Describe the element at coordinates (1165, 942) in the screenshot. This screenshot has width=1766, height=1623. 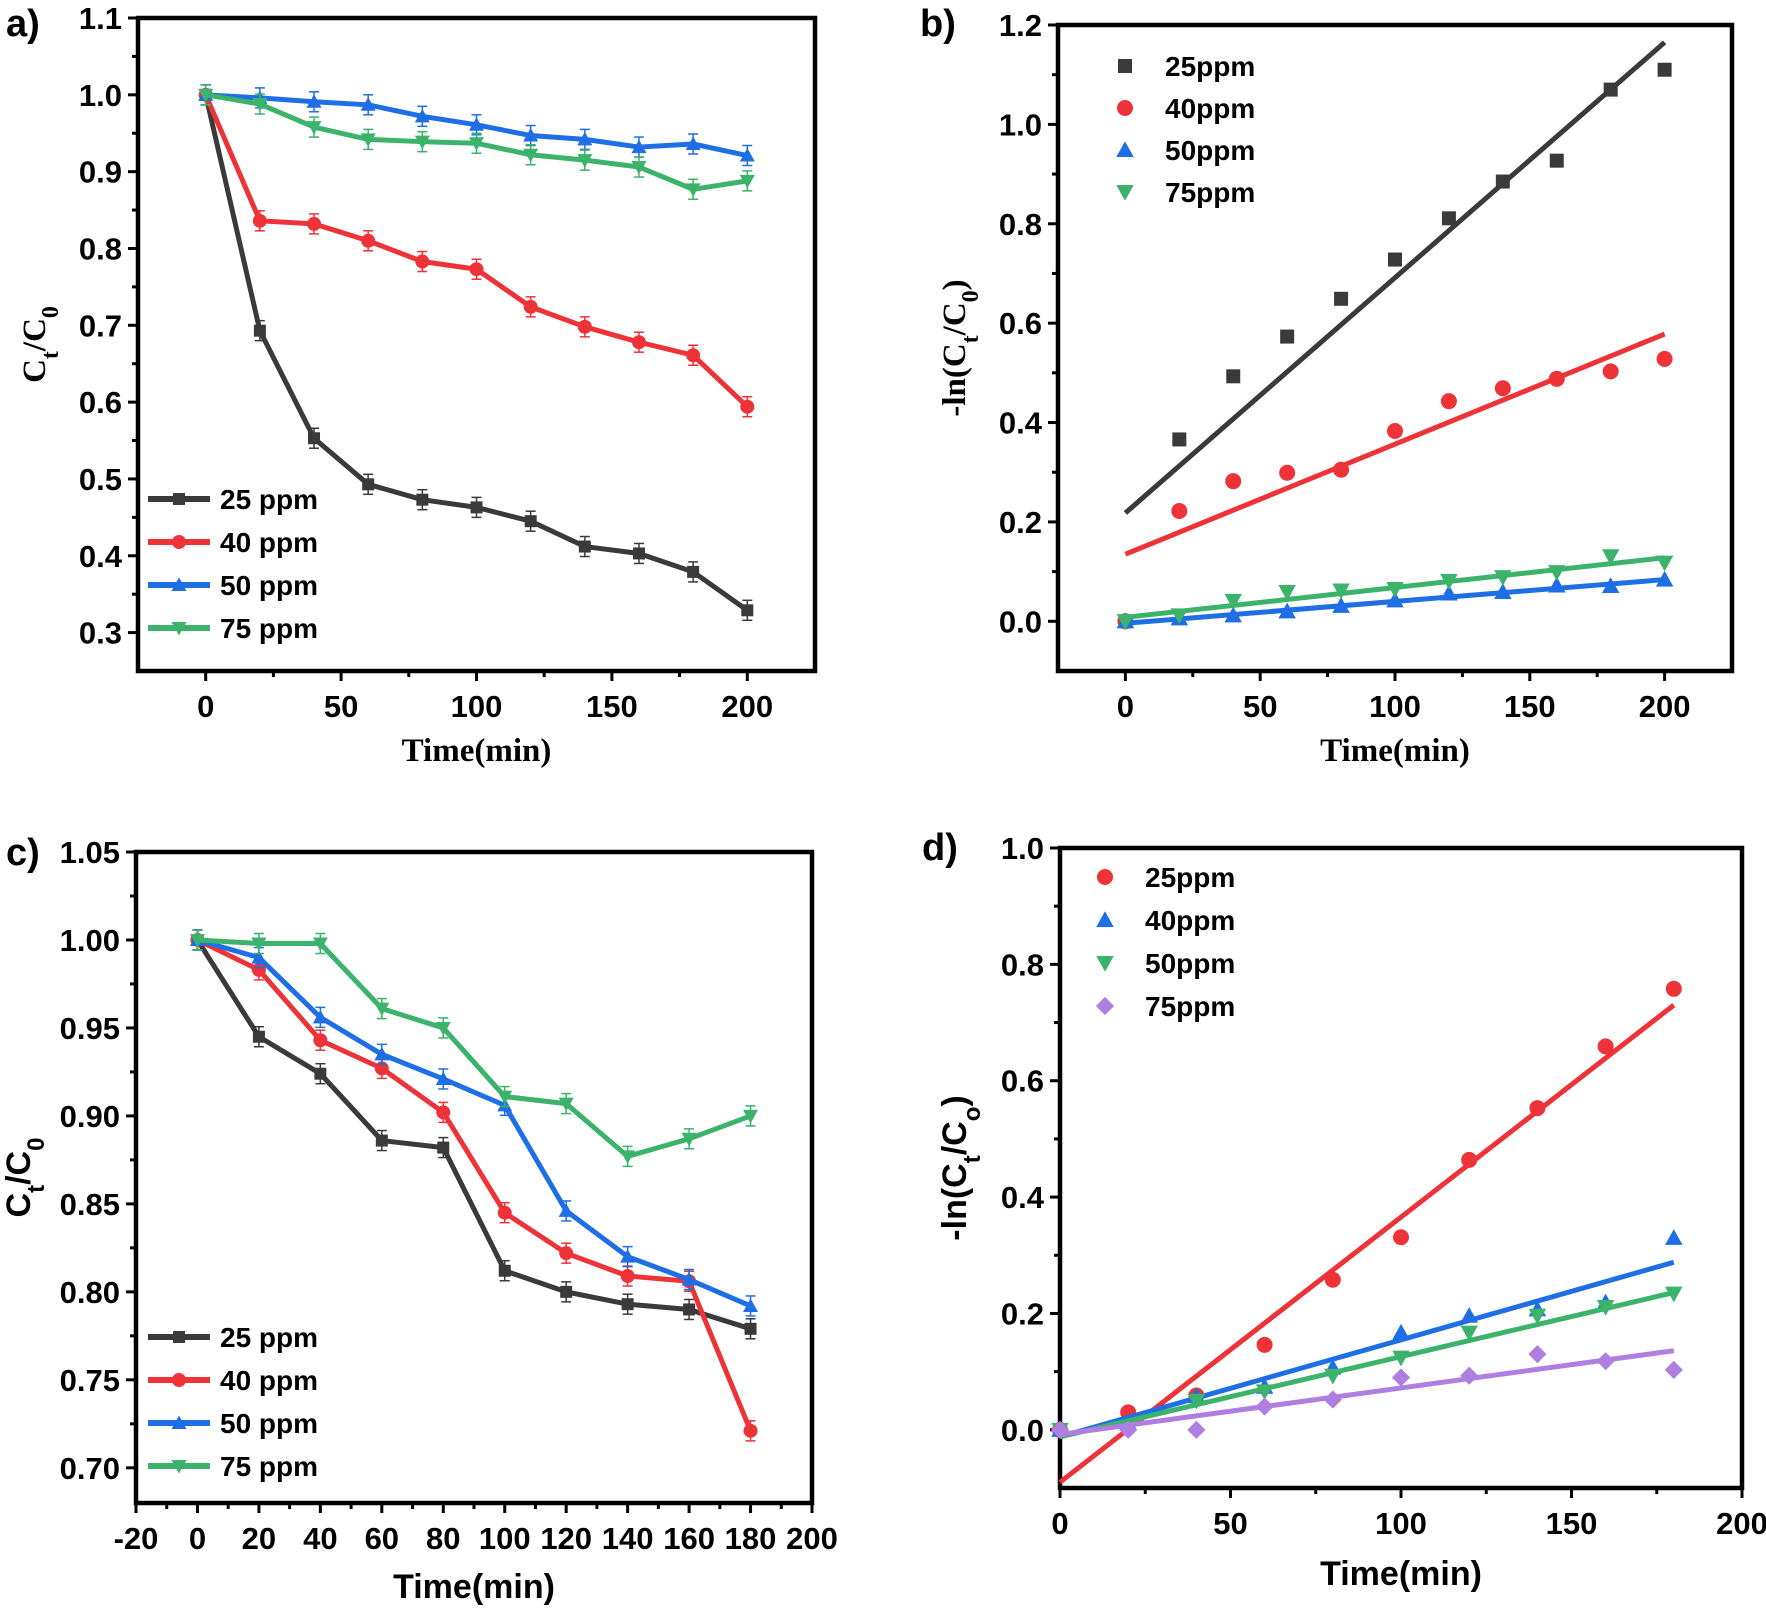
I see `legend: 25ppm 40ppm 50ppm 75ppm` at that location.